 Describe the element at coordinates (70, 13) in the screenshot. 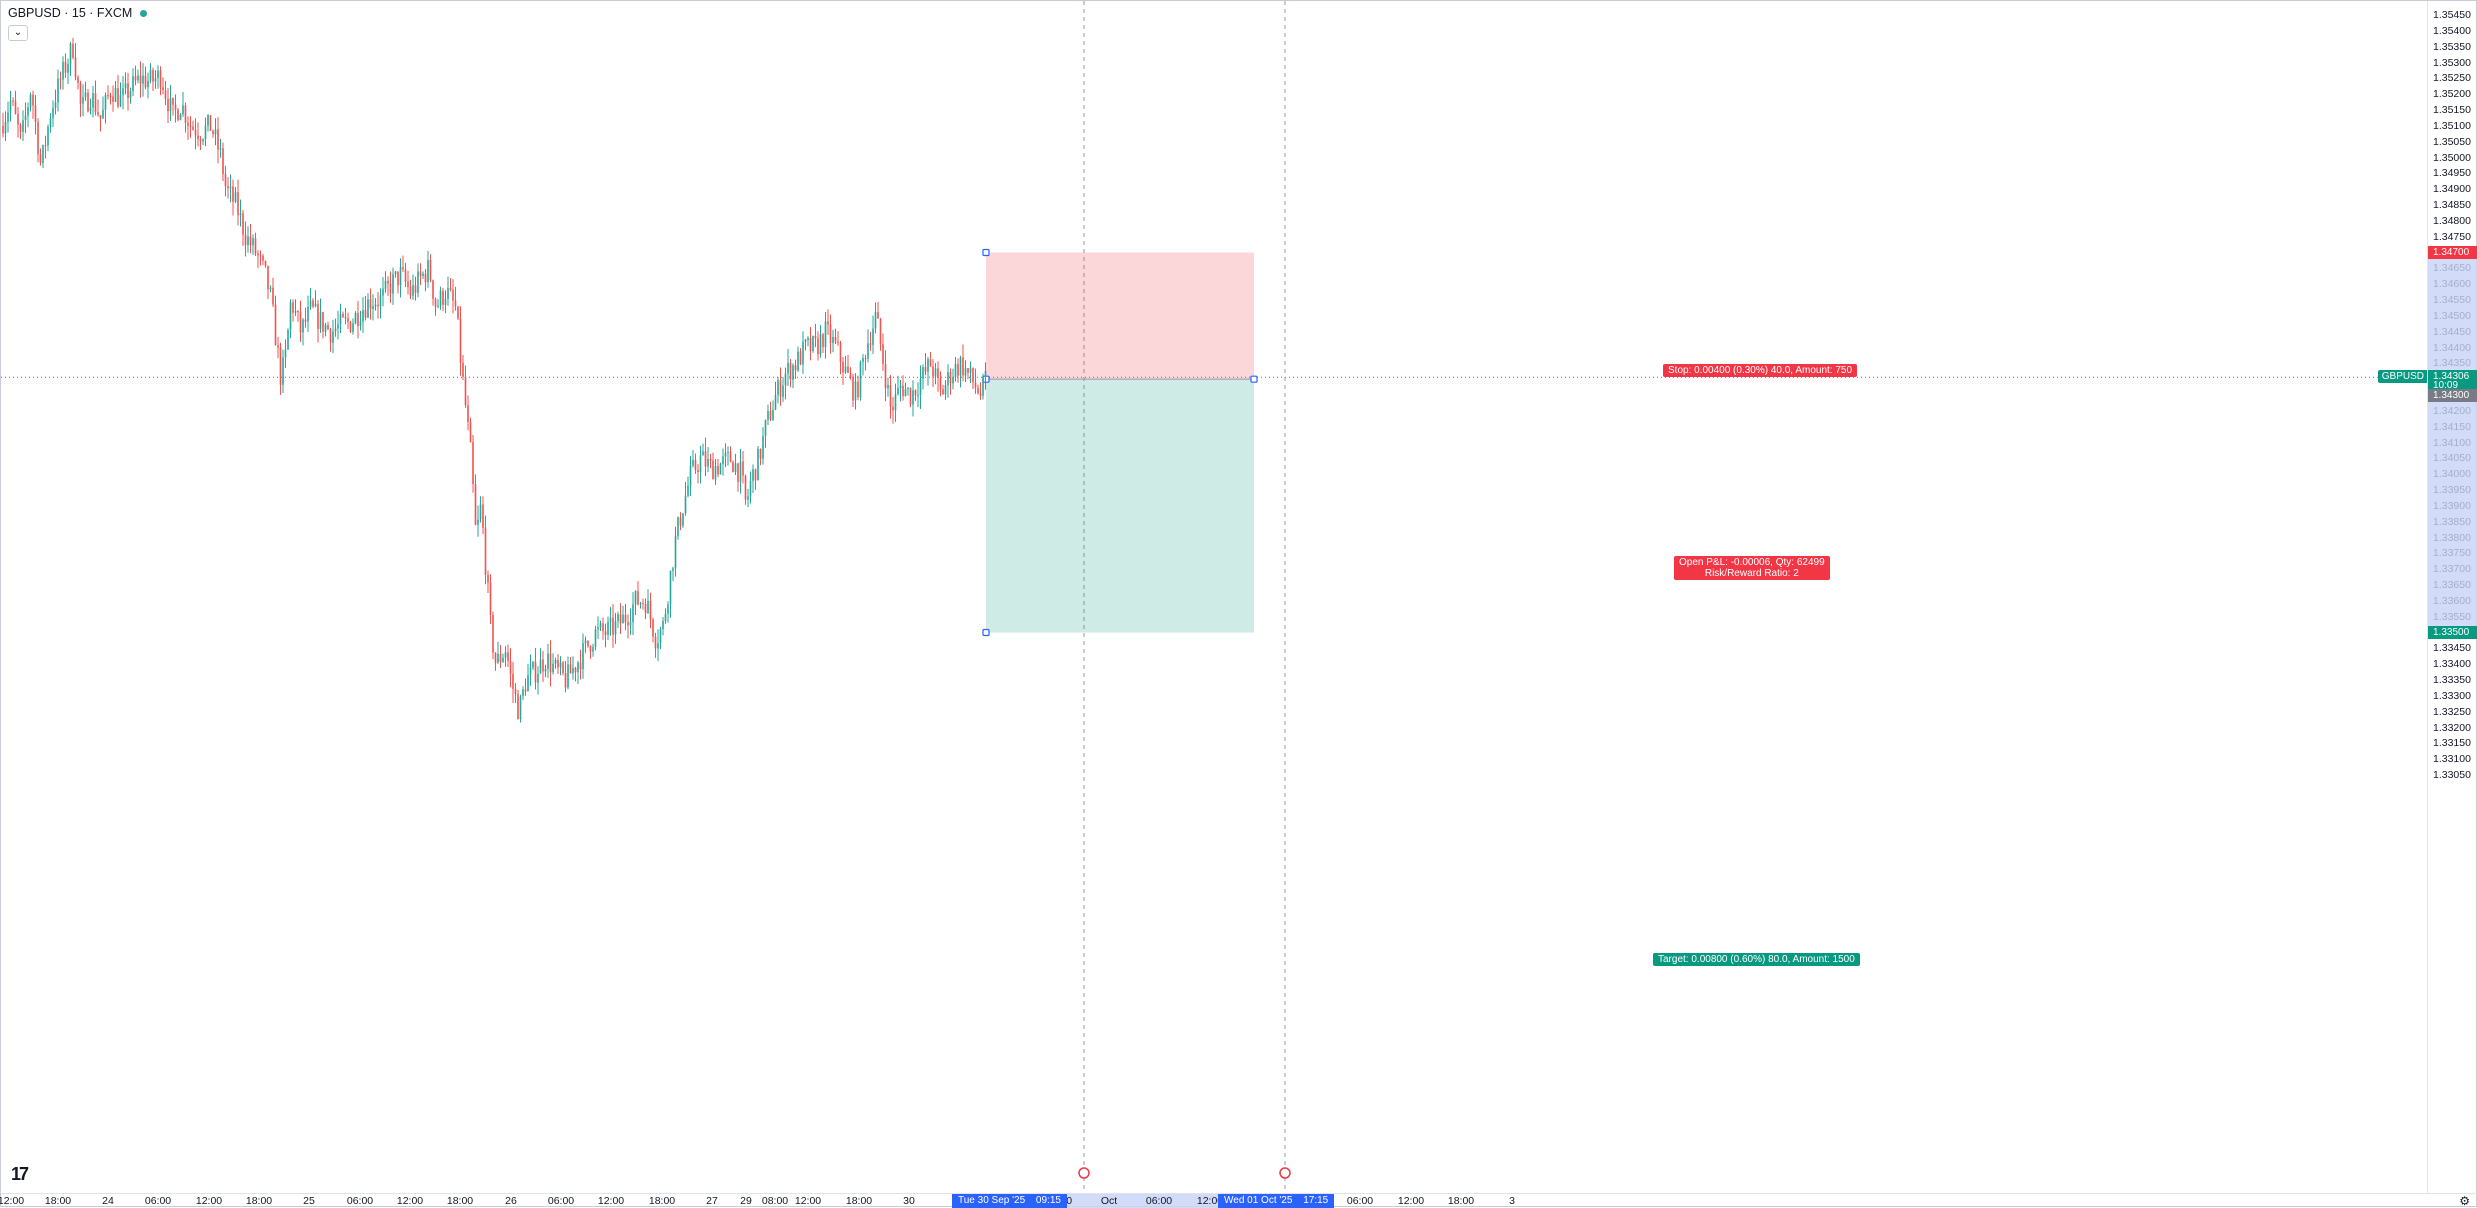

I see `symbol-legend-text: GBPUSD · 15 · FXCM` at that location.